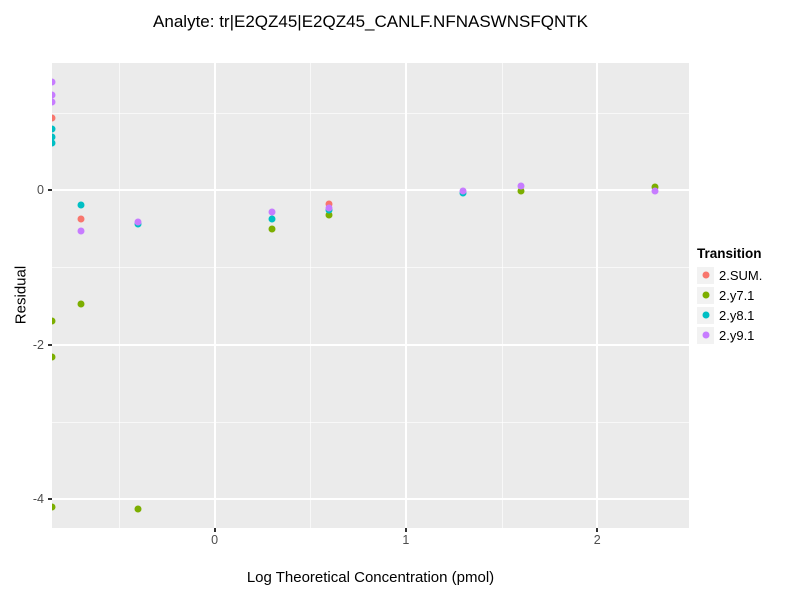 The height and width of the screenshot is (600, 800). I want to click on legend-item-label: 2.y8.1, so click(737, 315).